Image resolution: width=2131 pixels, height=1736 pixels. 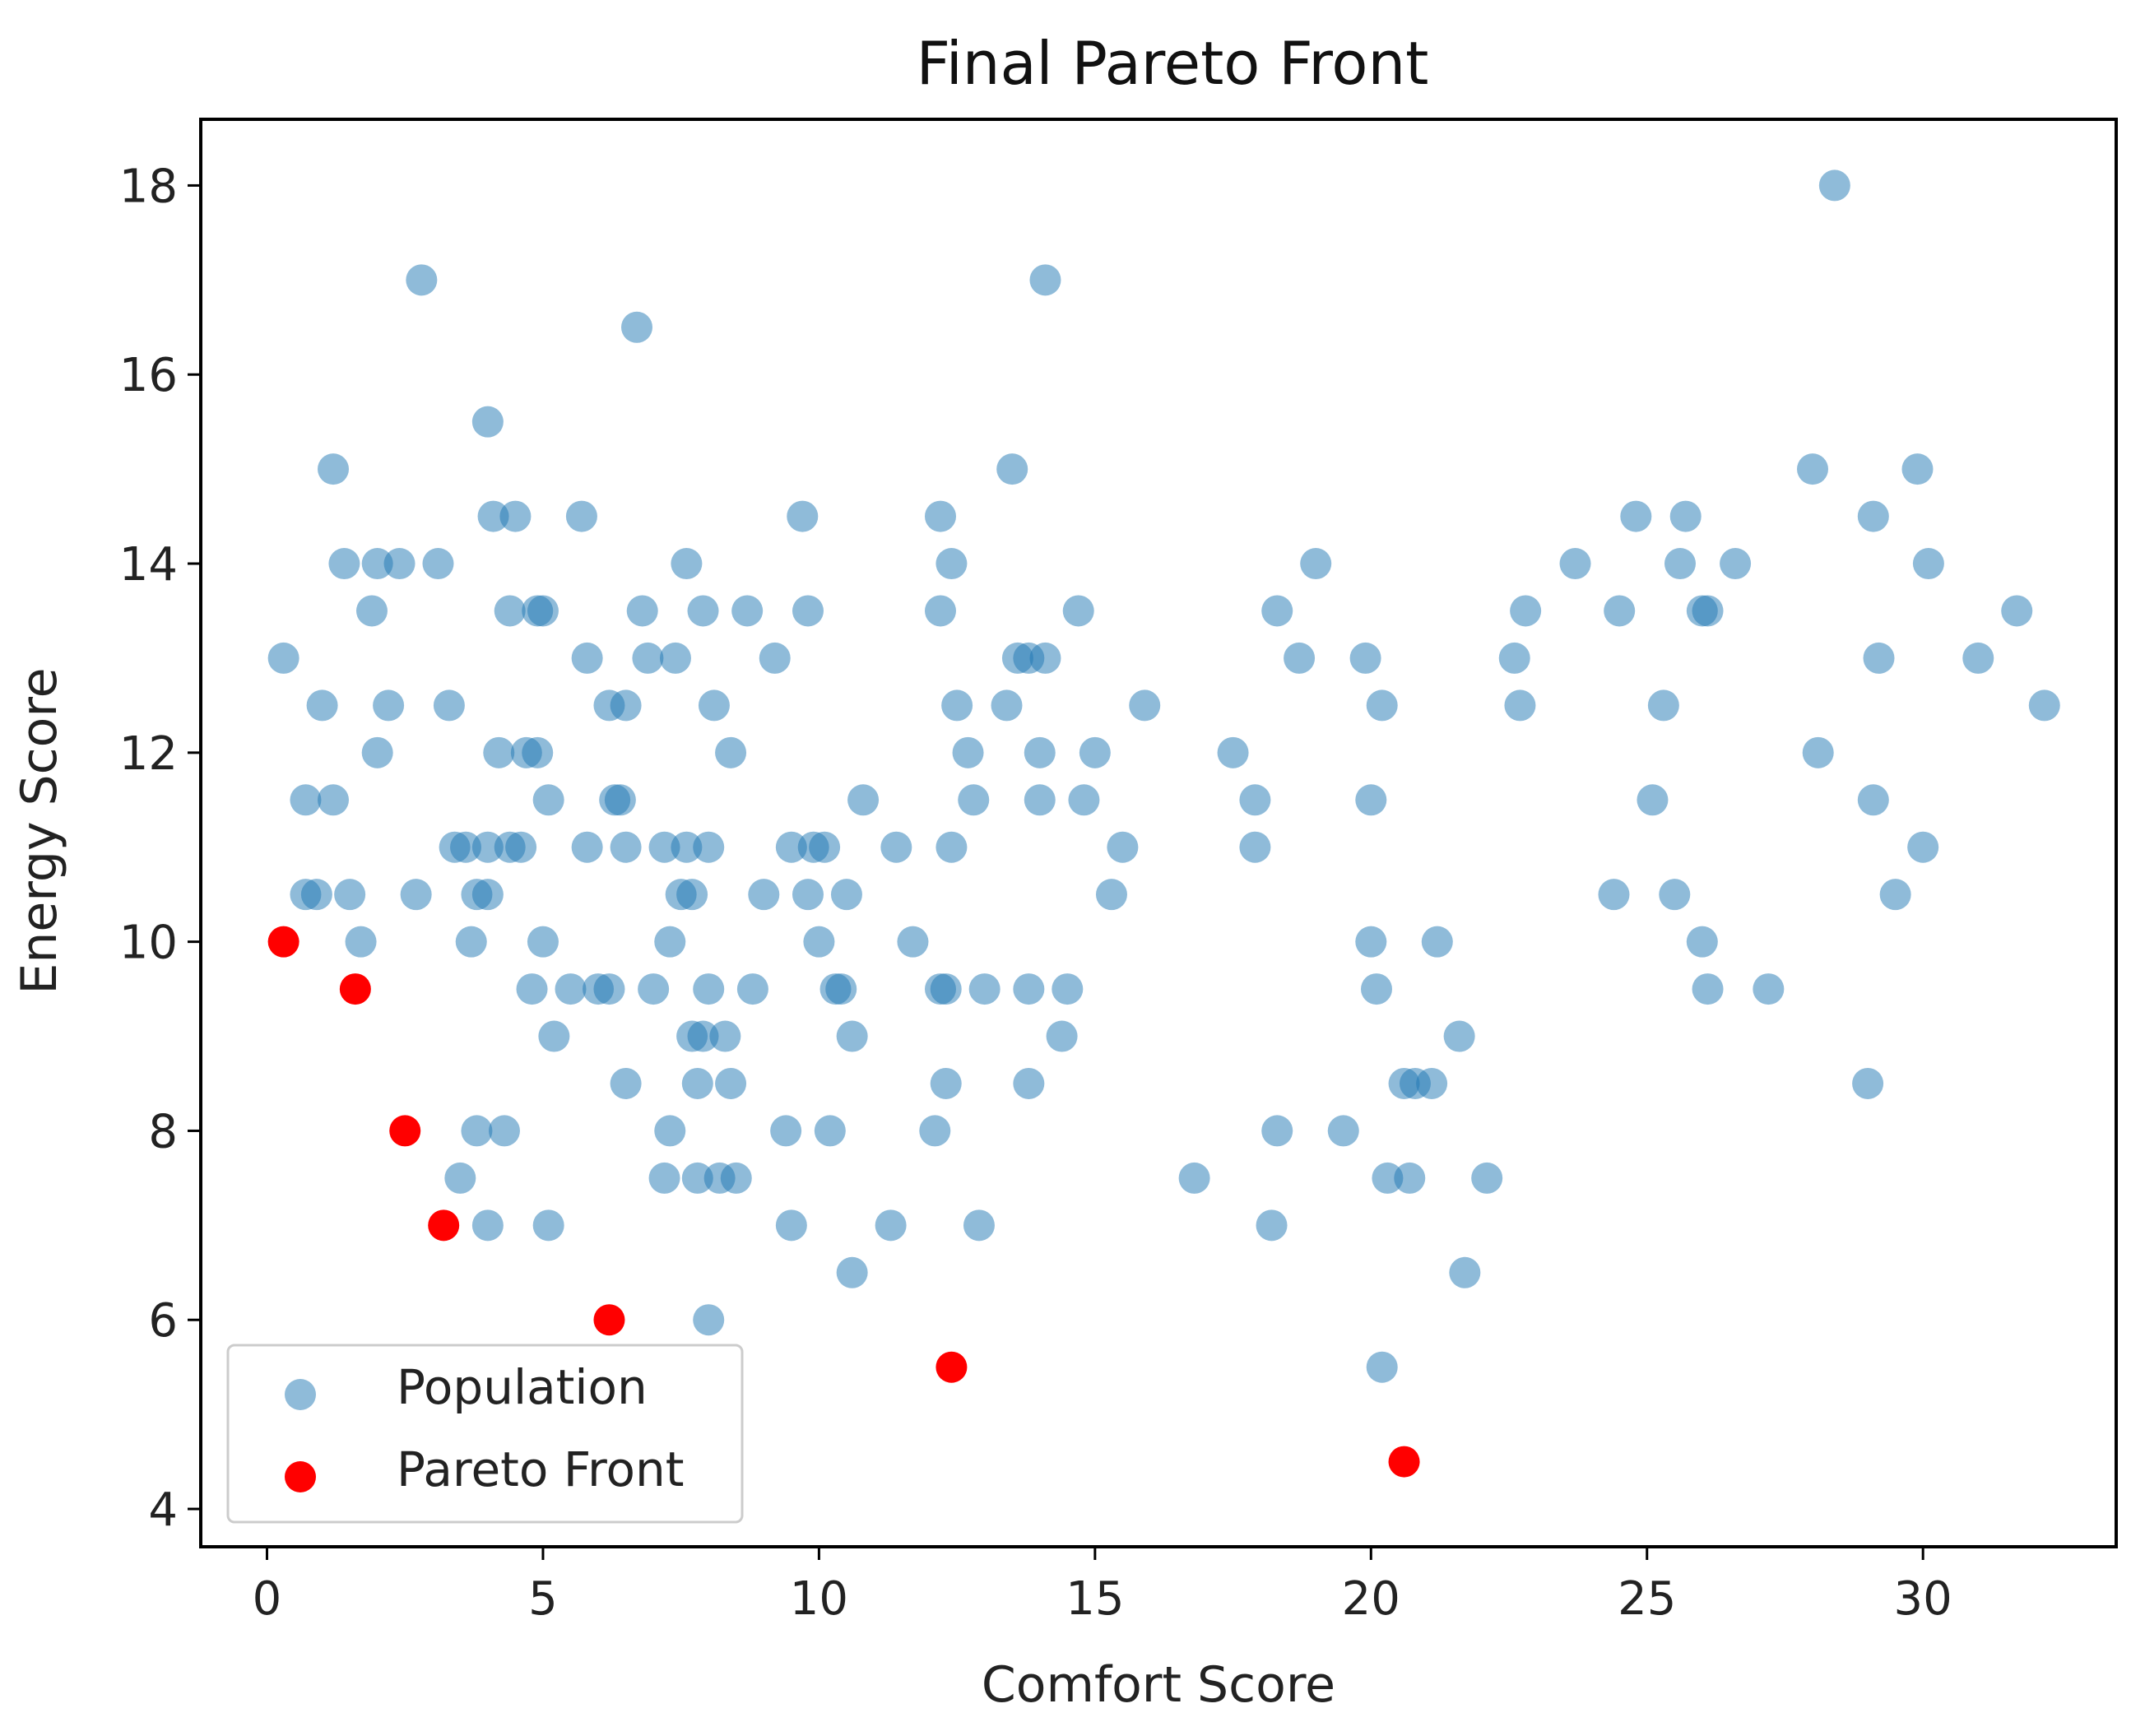 I want to click on x-axis-ticks: 0 5 10 15 20 25 30, so click(x=1102, y=1586).